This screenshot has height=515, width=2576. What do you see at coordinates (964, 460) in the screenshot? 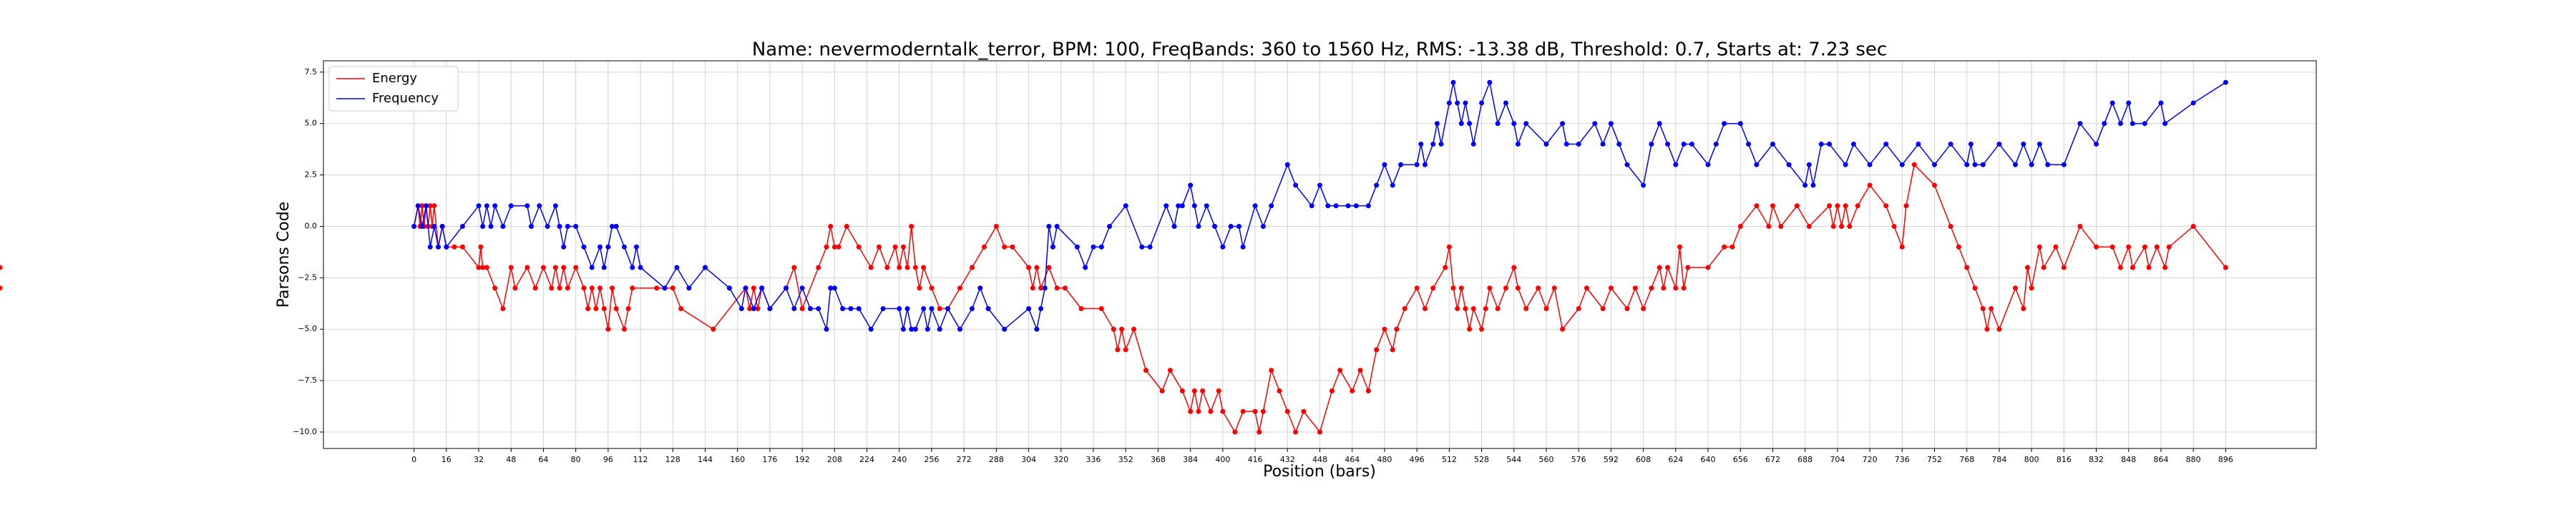
I see `x-tick-label: 272` at bounding box center [964, 460].